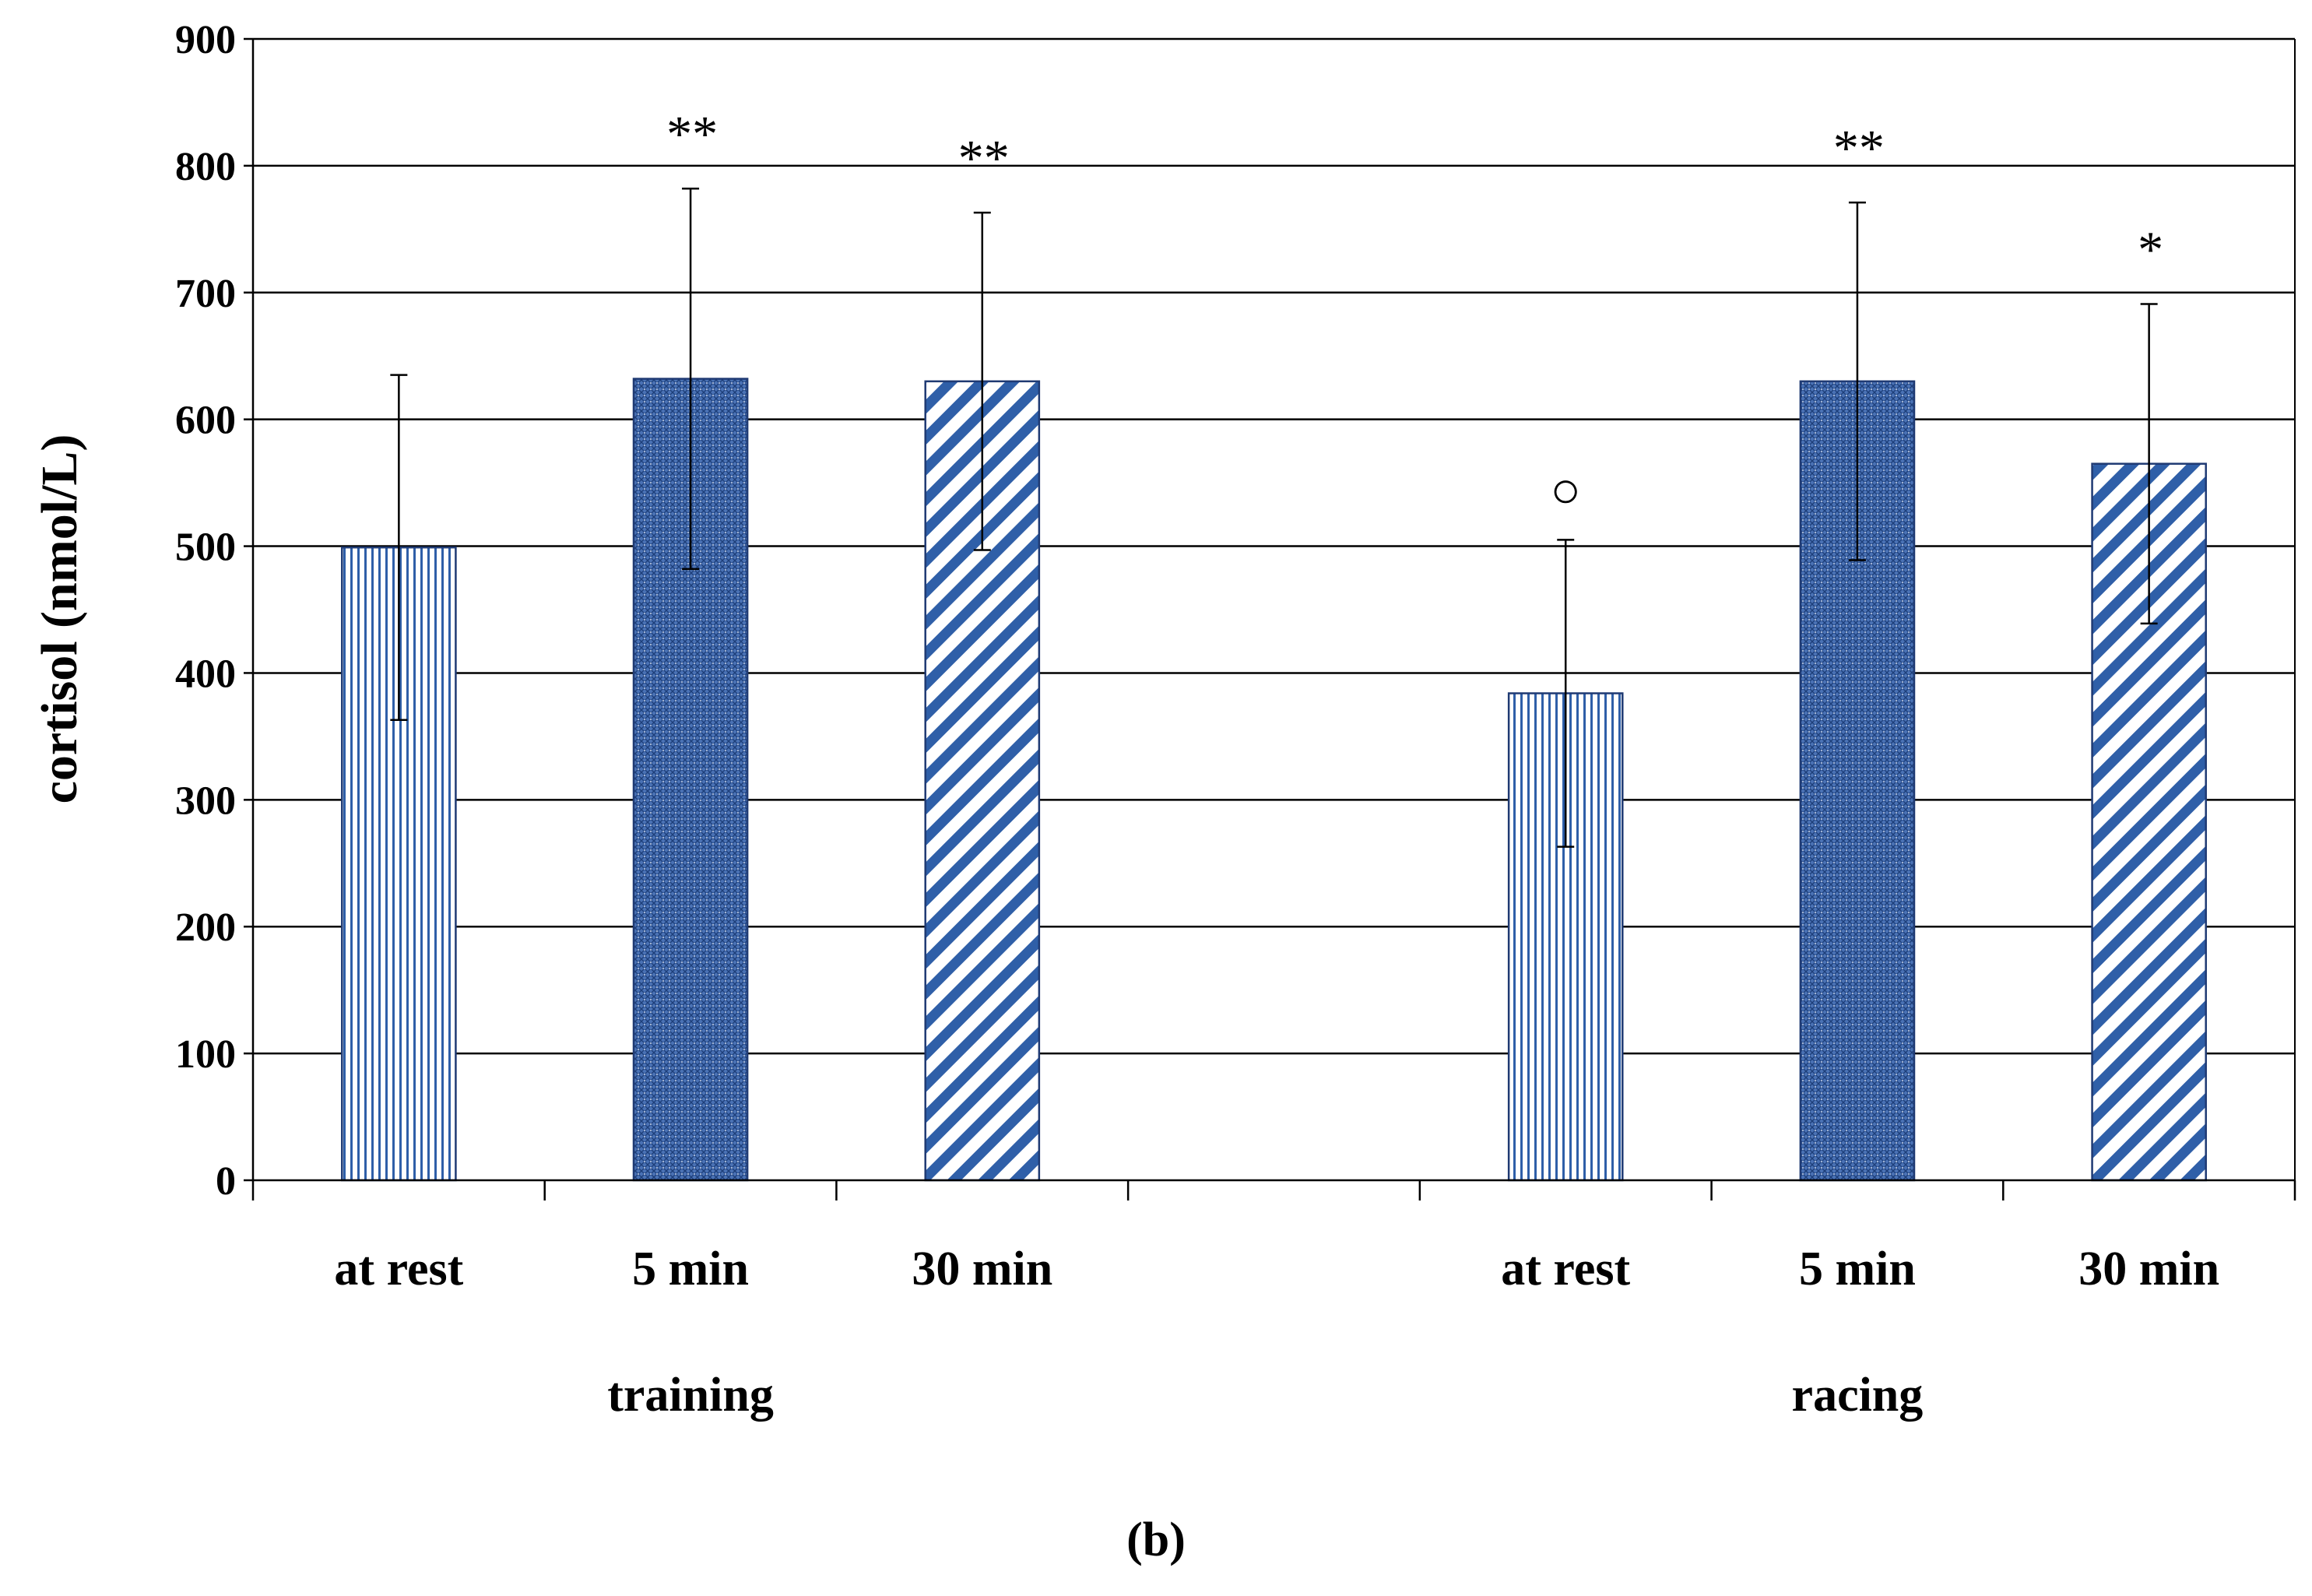 Image resolution: width=2312 pixels, height=1596 pixels. Describe the element at coordinates (206, 1054) in the screenshot. I see `y-tick-label: 100` at that location.